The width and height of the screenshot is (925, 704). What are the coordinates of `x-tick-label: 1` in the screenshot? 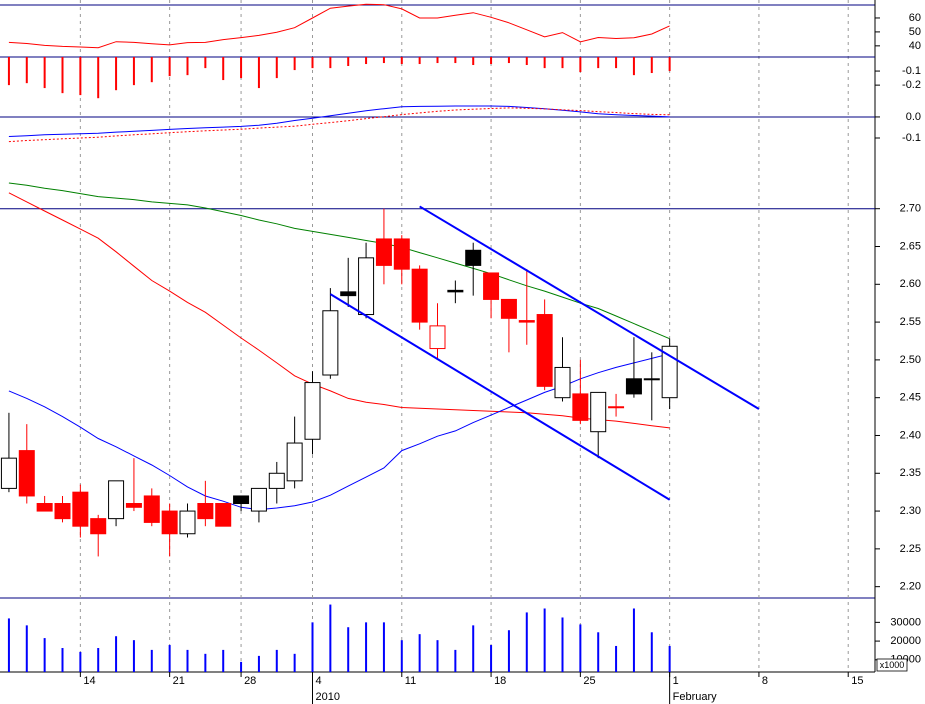 It's located at (676, 681).